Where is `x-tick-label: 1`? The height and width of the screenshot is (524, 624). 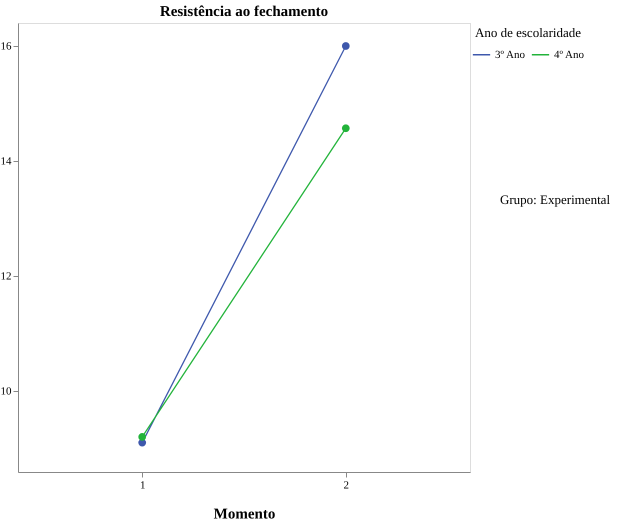 x-tick-label: 1 is located at coordinates (143, 486).